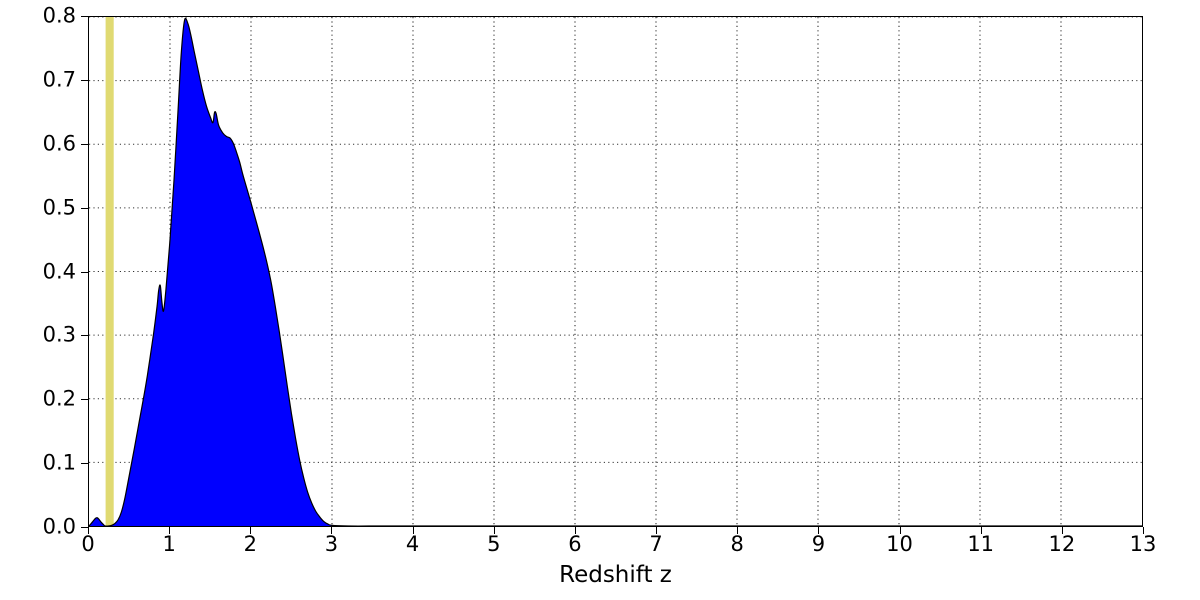  What do you see at coordinates (59, 207) in the screenshot?
I see `y-tick-label: 0.5` at bounding box center [59, 207].